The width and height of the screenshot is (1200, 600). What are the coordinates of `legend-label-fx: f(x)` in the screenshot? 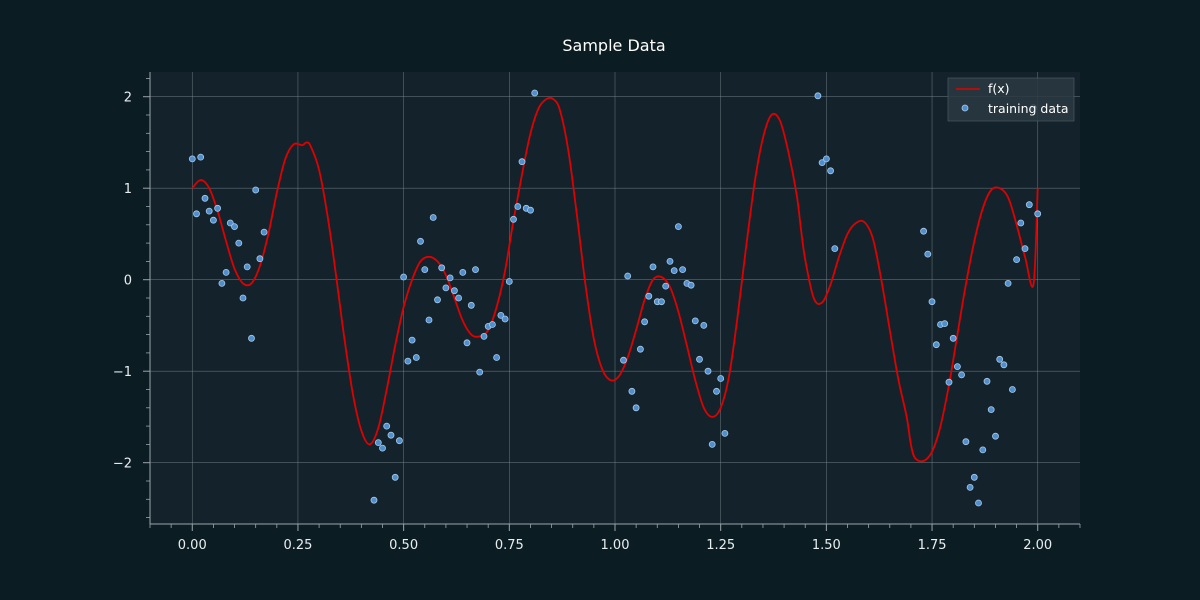 It's located at (999, 88).